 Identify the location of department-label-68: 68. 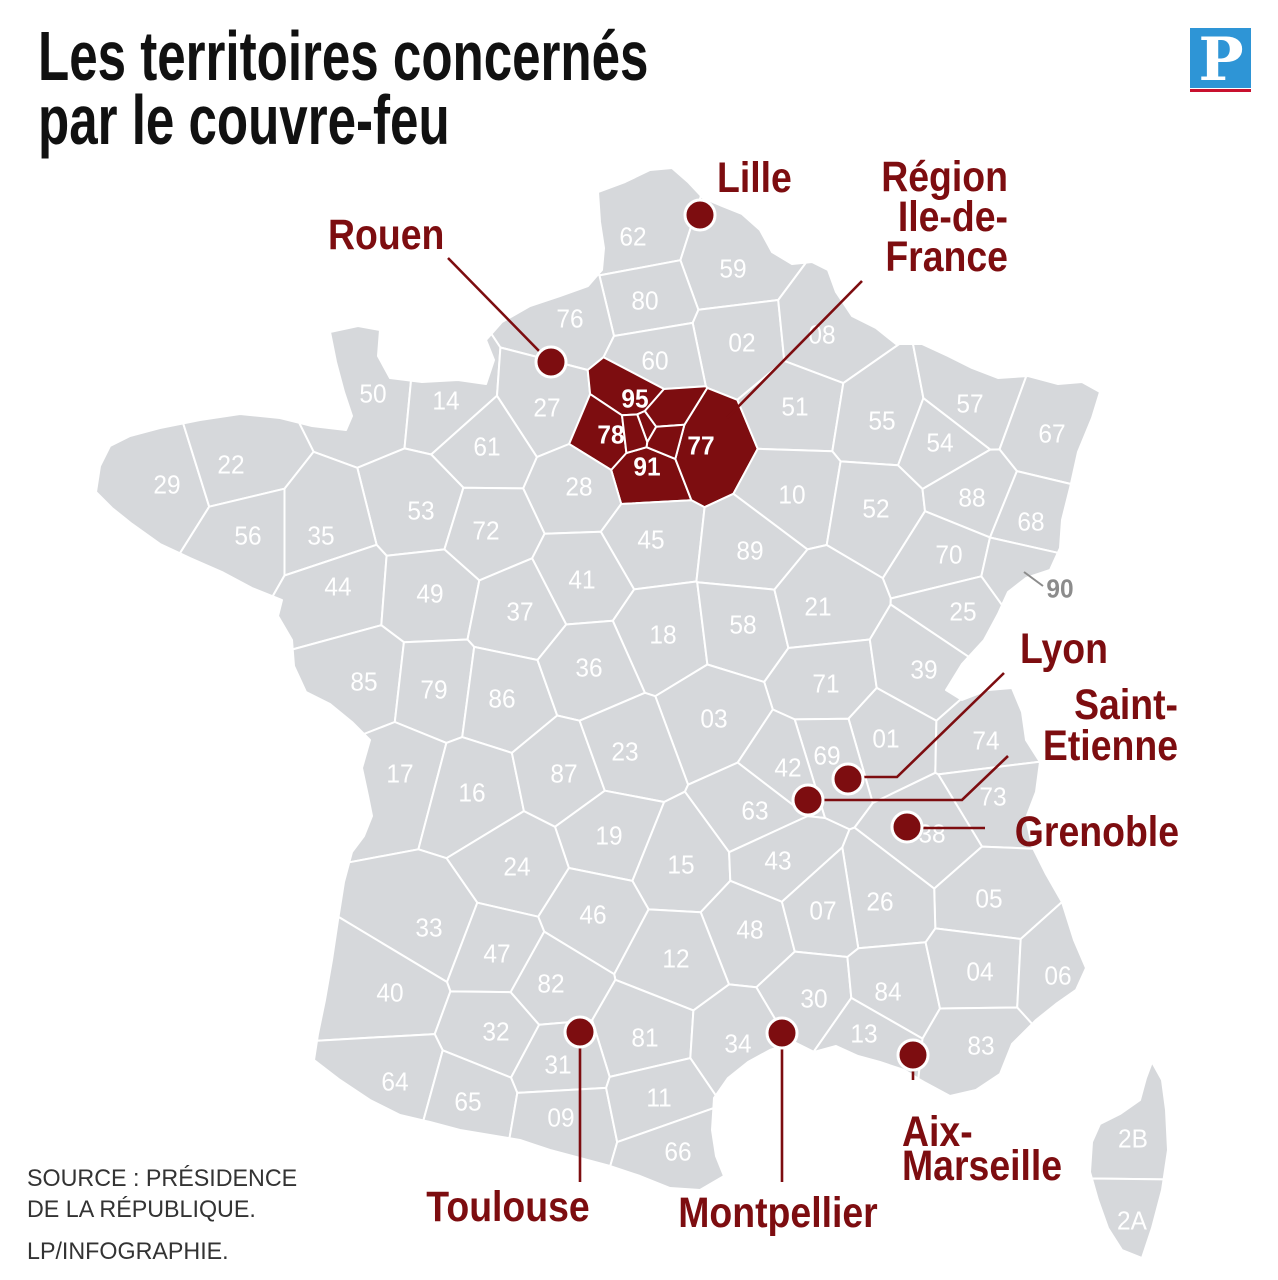
(1030, 522).